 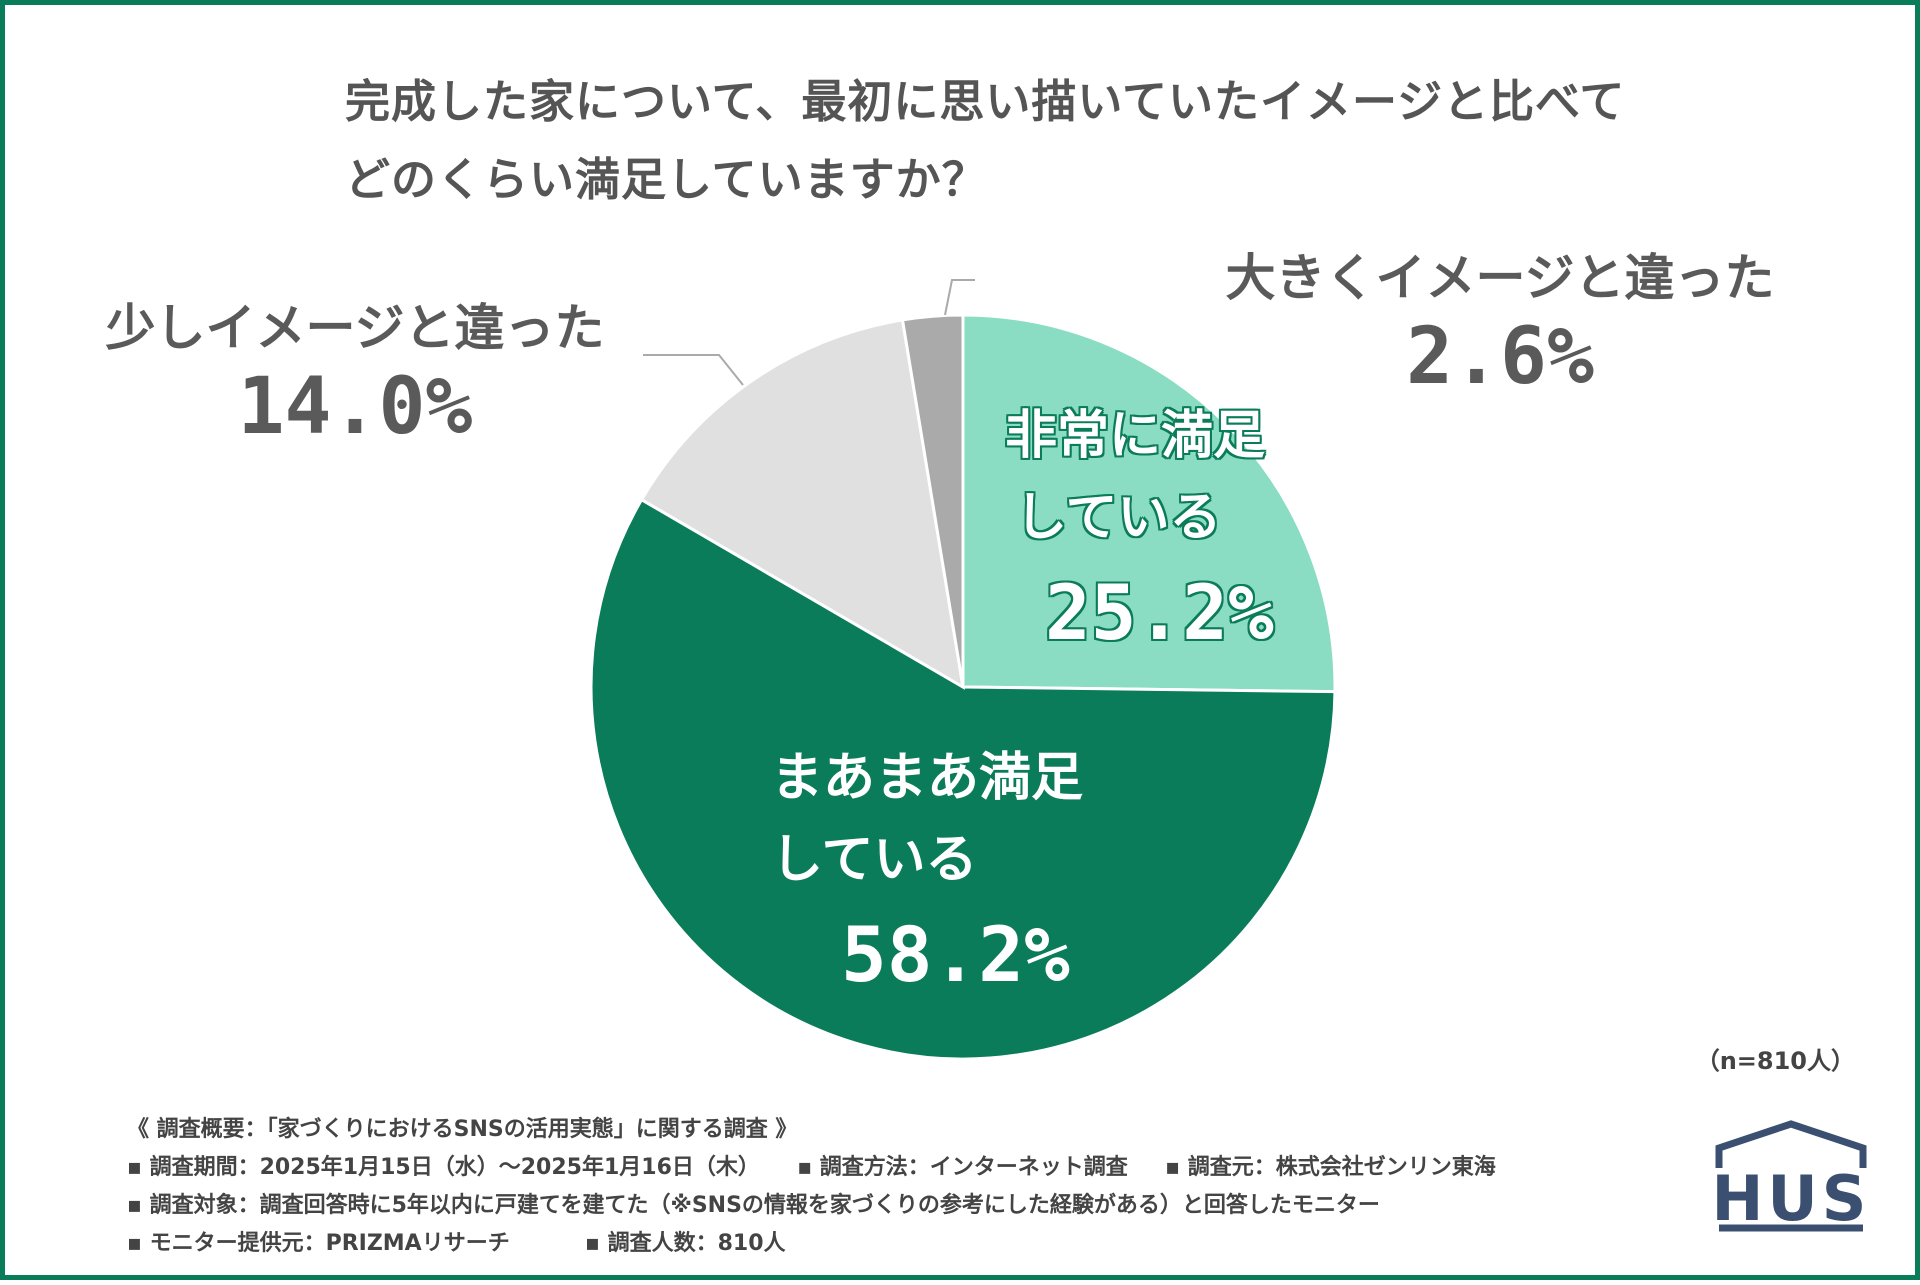 I want to click on hus-logo: HUS, so click(x=1791, y=1177).